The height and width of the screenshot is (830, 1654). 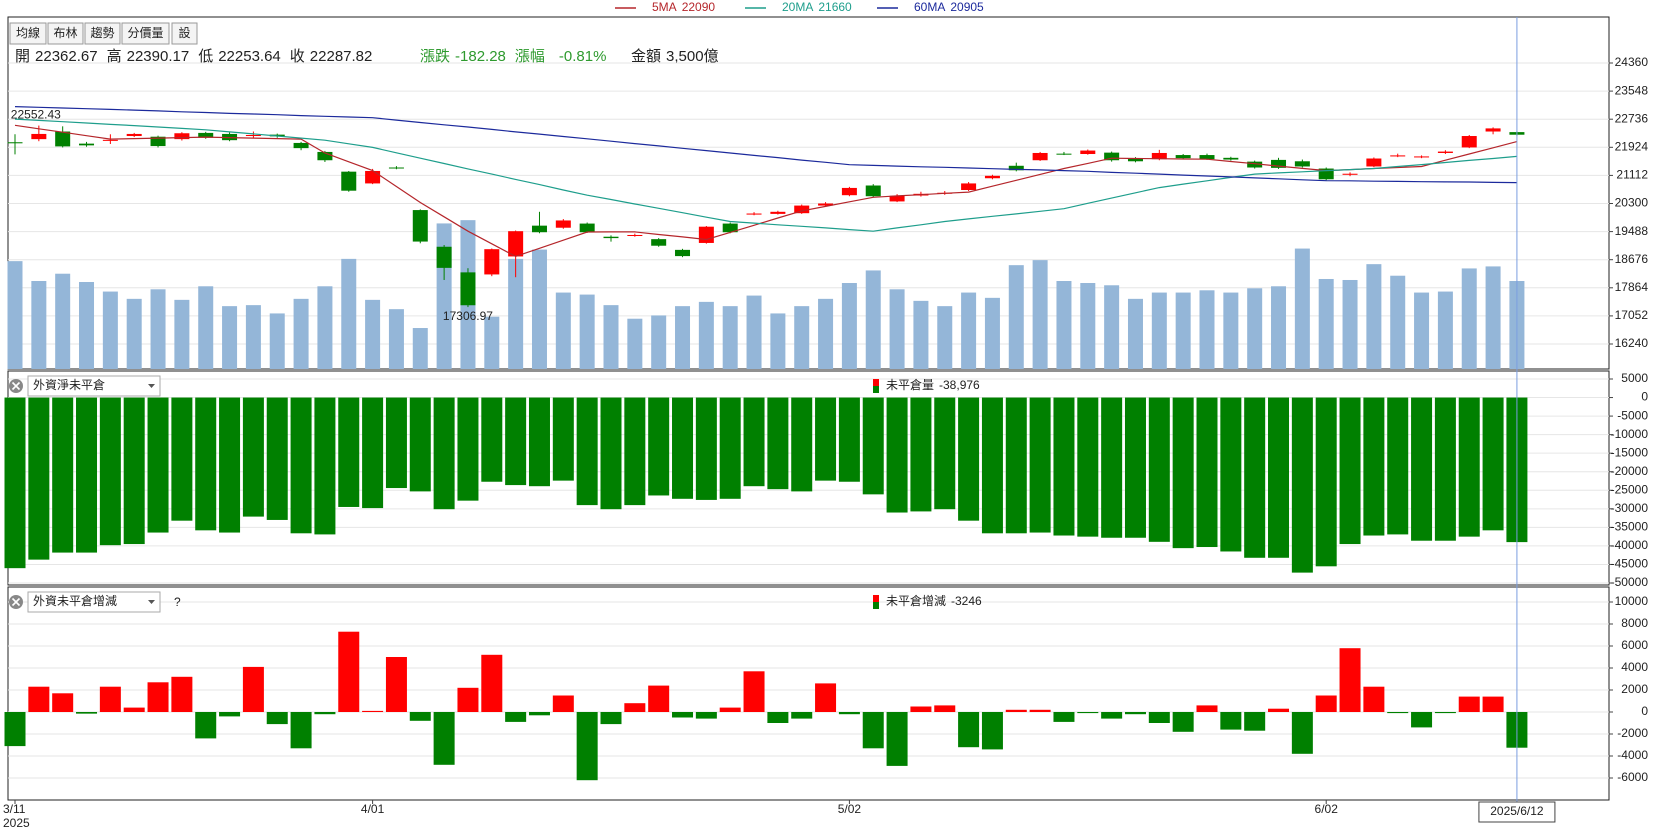 What do you see at coordinates (1630, 452) in the screenshot?
I see `y-tick-label: -15000` at bounding box center [1630, 452].